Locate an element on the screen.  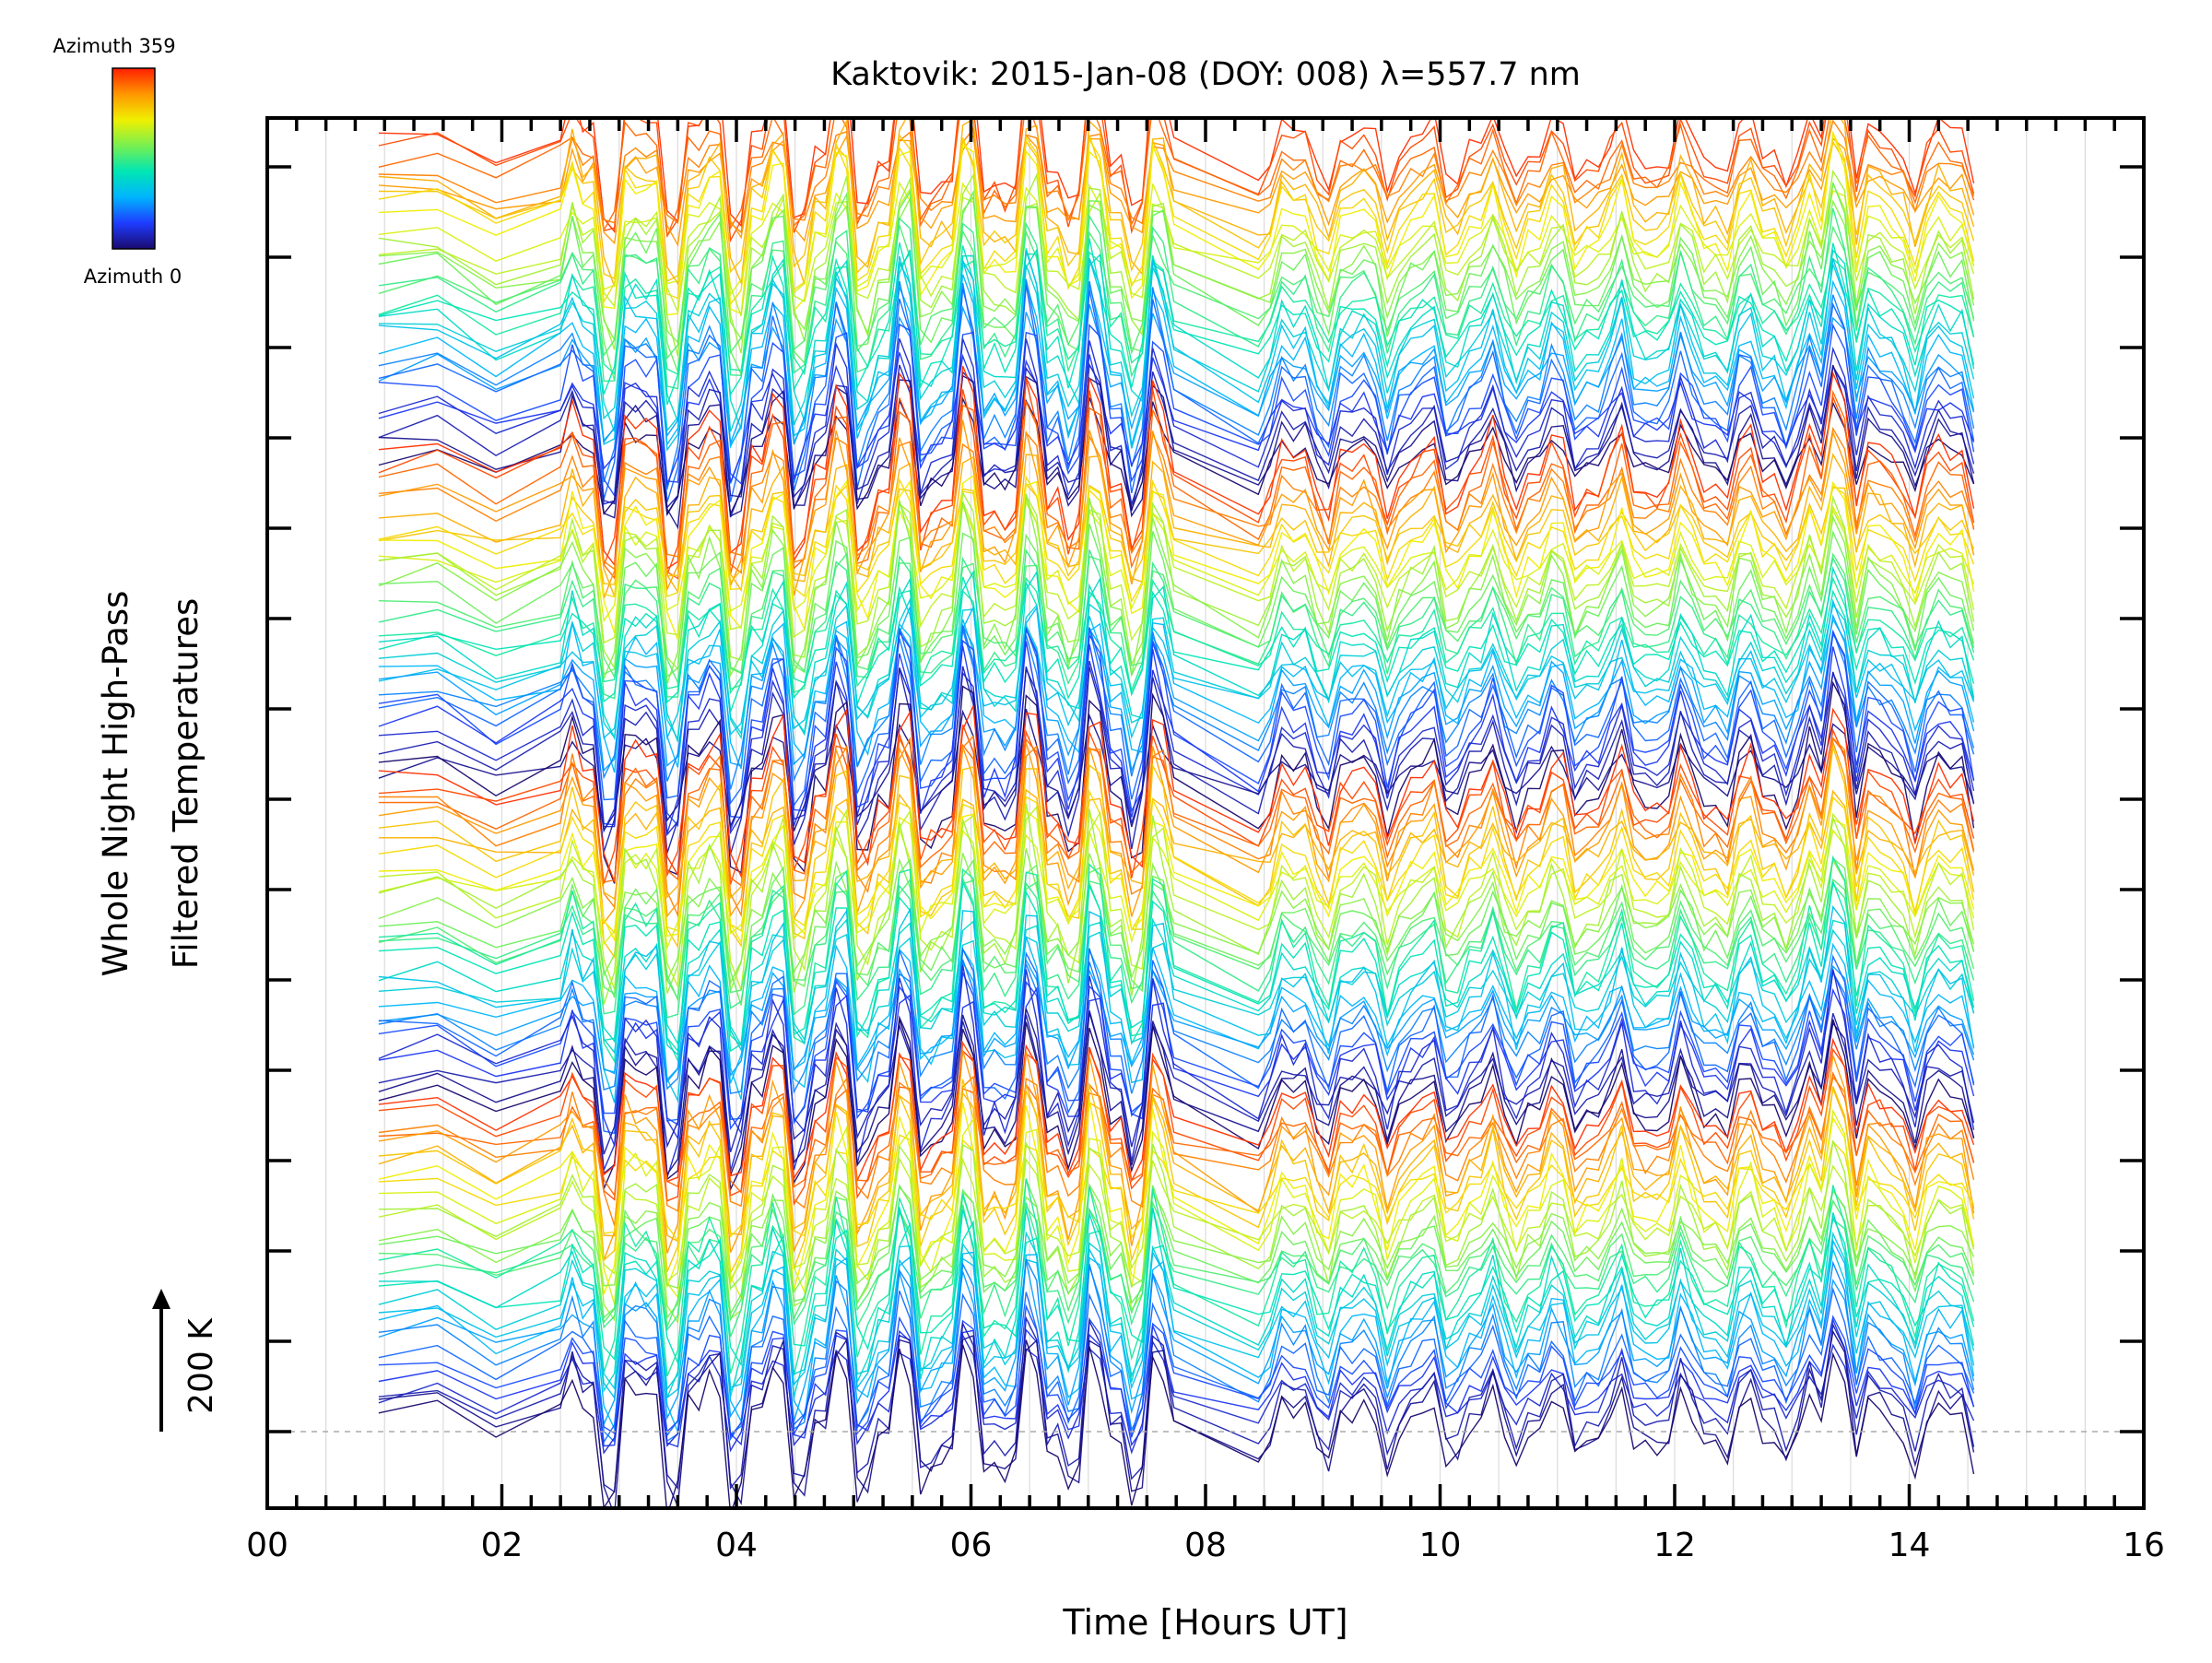
x-tick-label: 00 is located at coordinates (267, 1545).